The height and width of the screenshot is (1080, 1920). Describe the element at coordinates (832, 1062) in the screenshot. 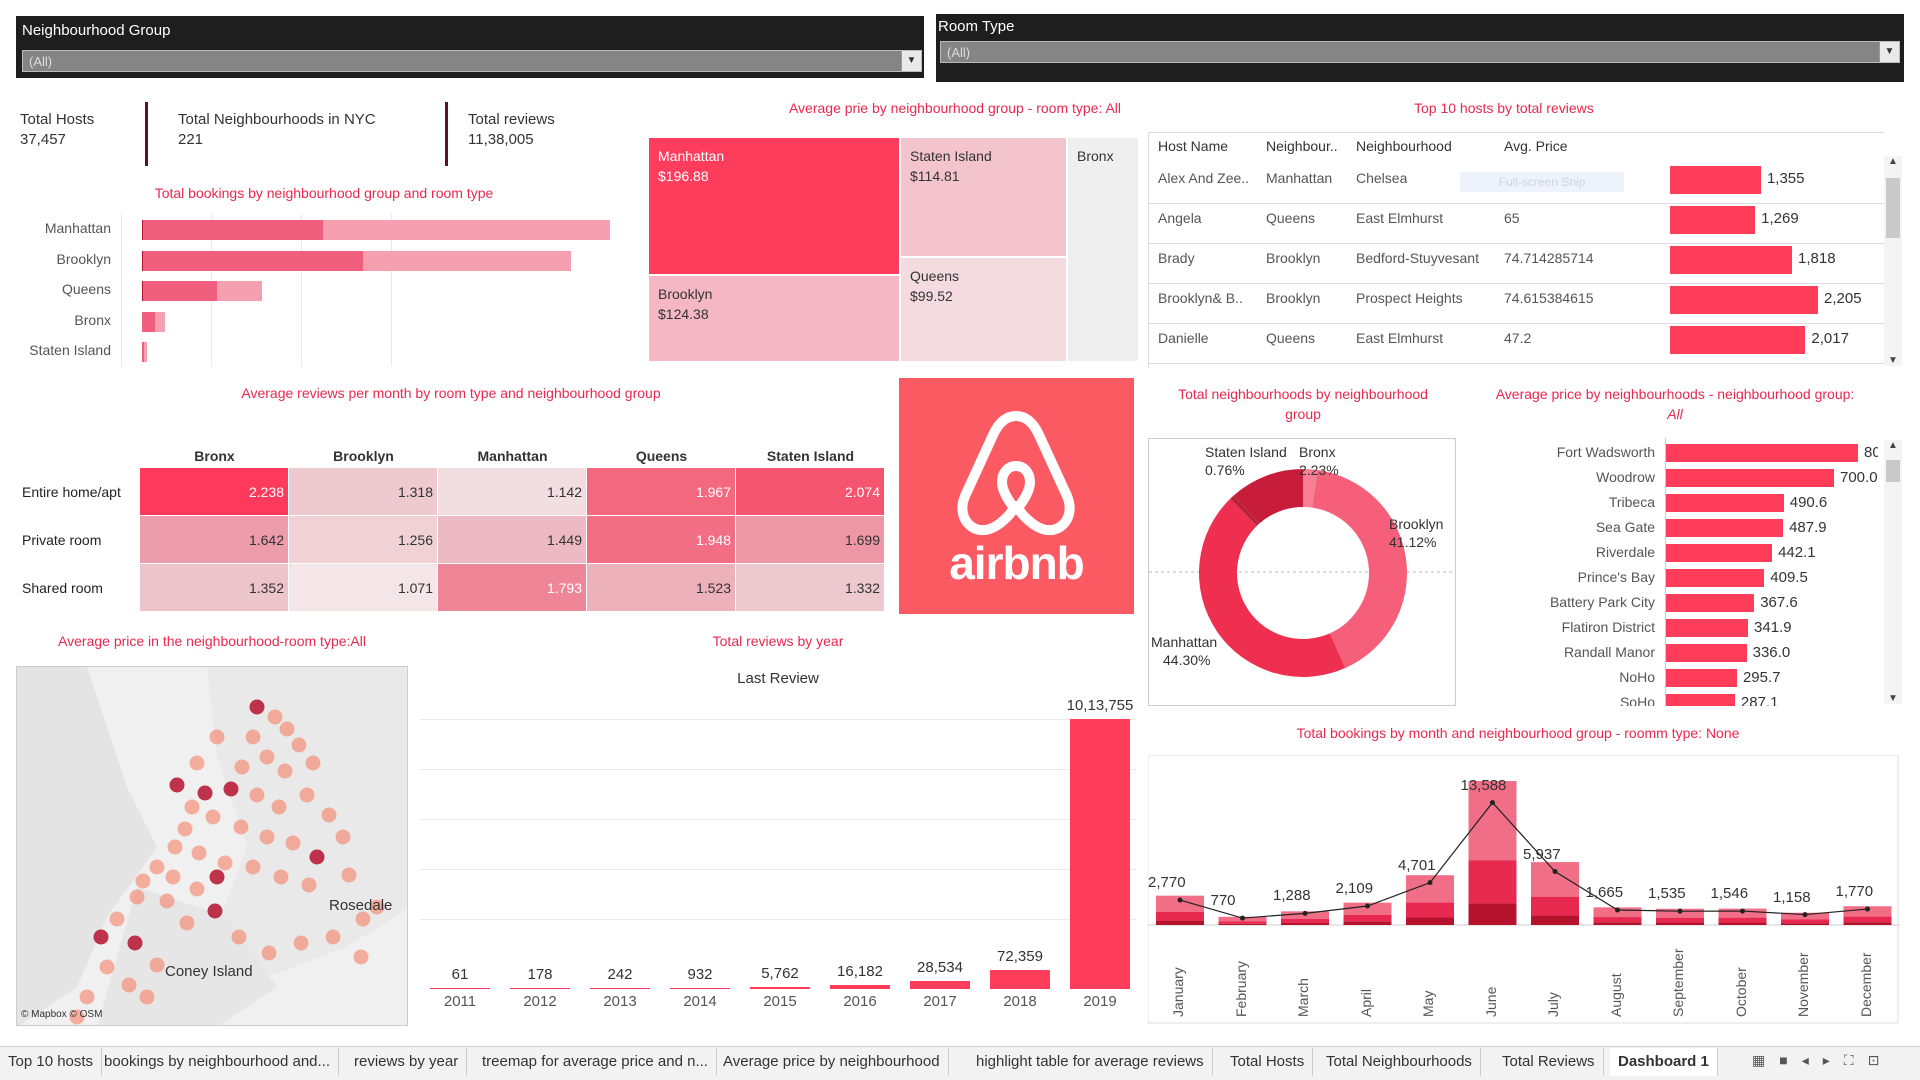

I see `sheet-tab: Average price by neighbourhood` at that location.